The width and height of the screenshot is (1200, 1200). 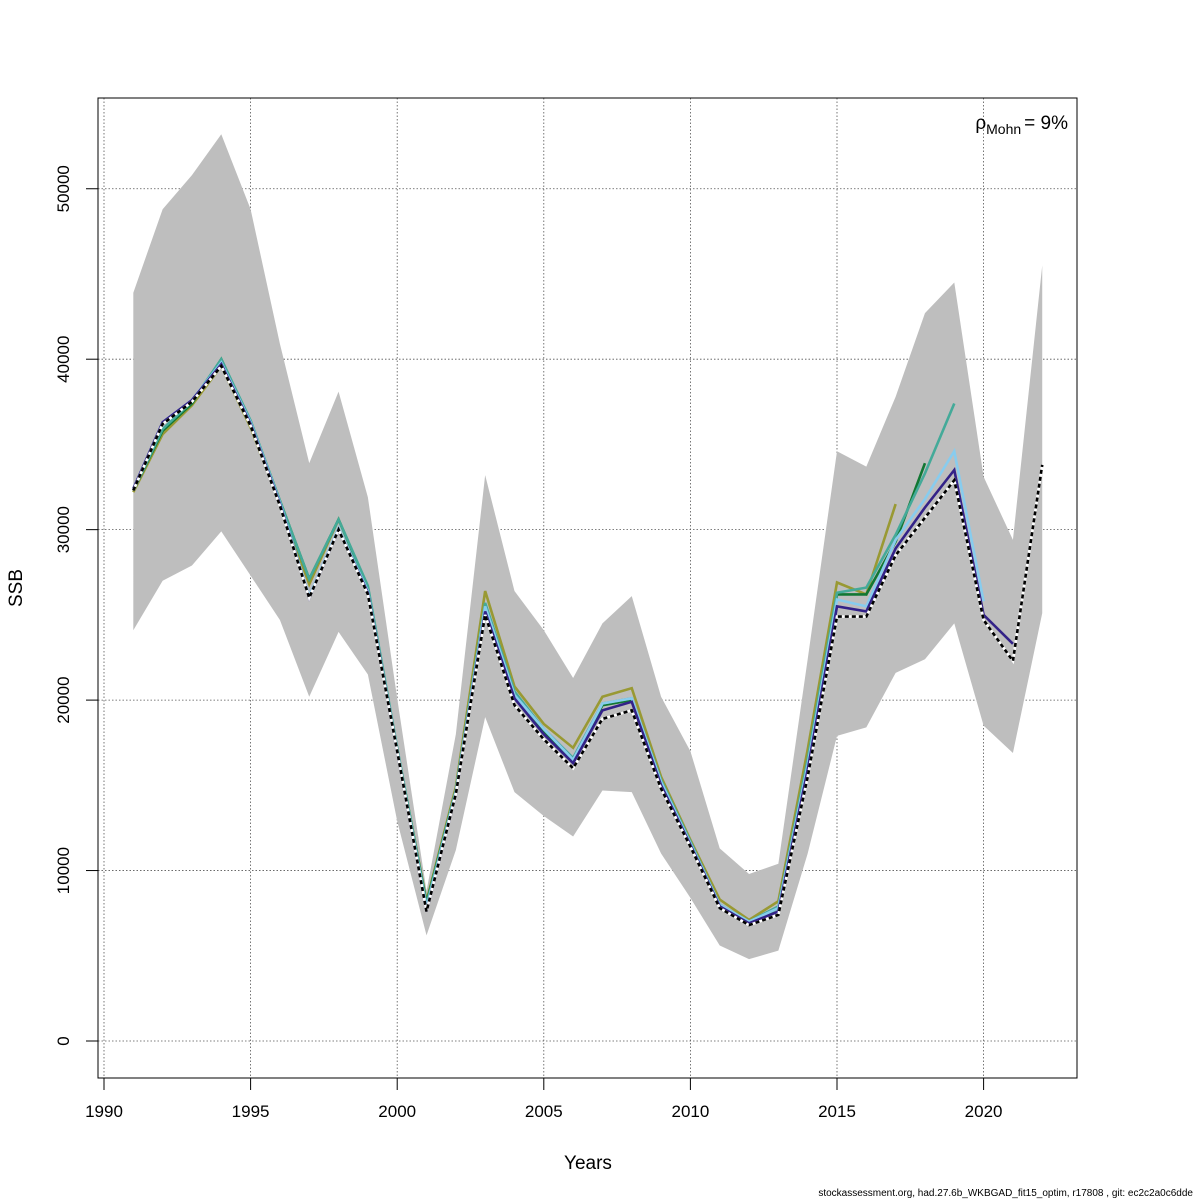 I want to click on y-tick-label: 0, so click(x=63, y=1040).